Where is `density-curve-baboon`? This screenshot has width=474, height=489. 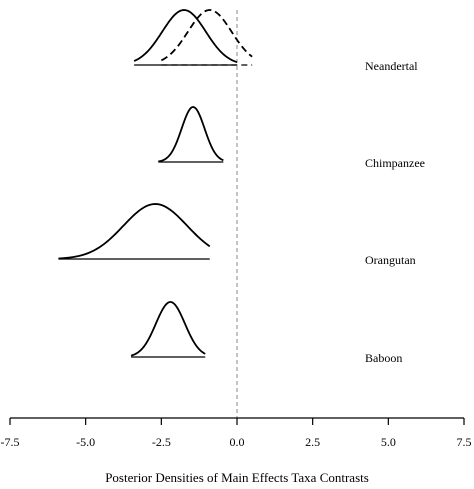 density-curve-baboon is located at coordinates (168, 329).